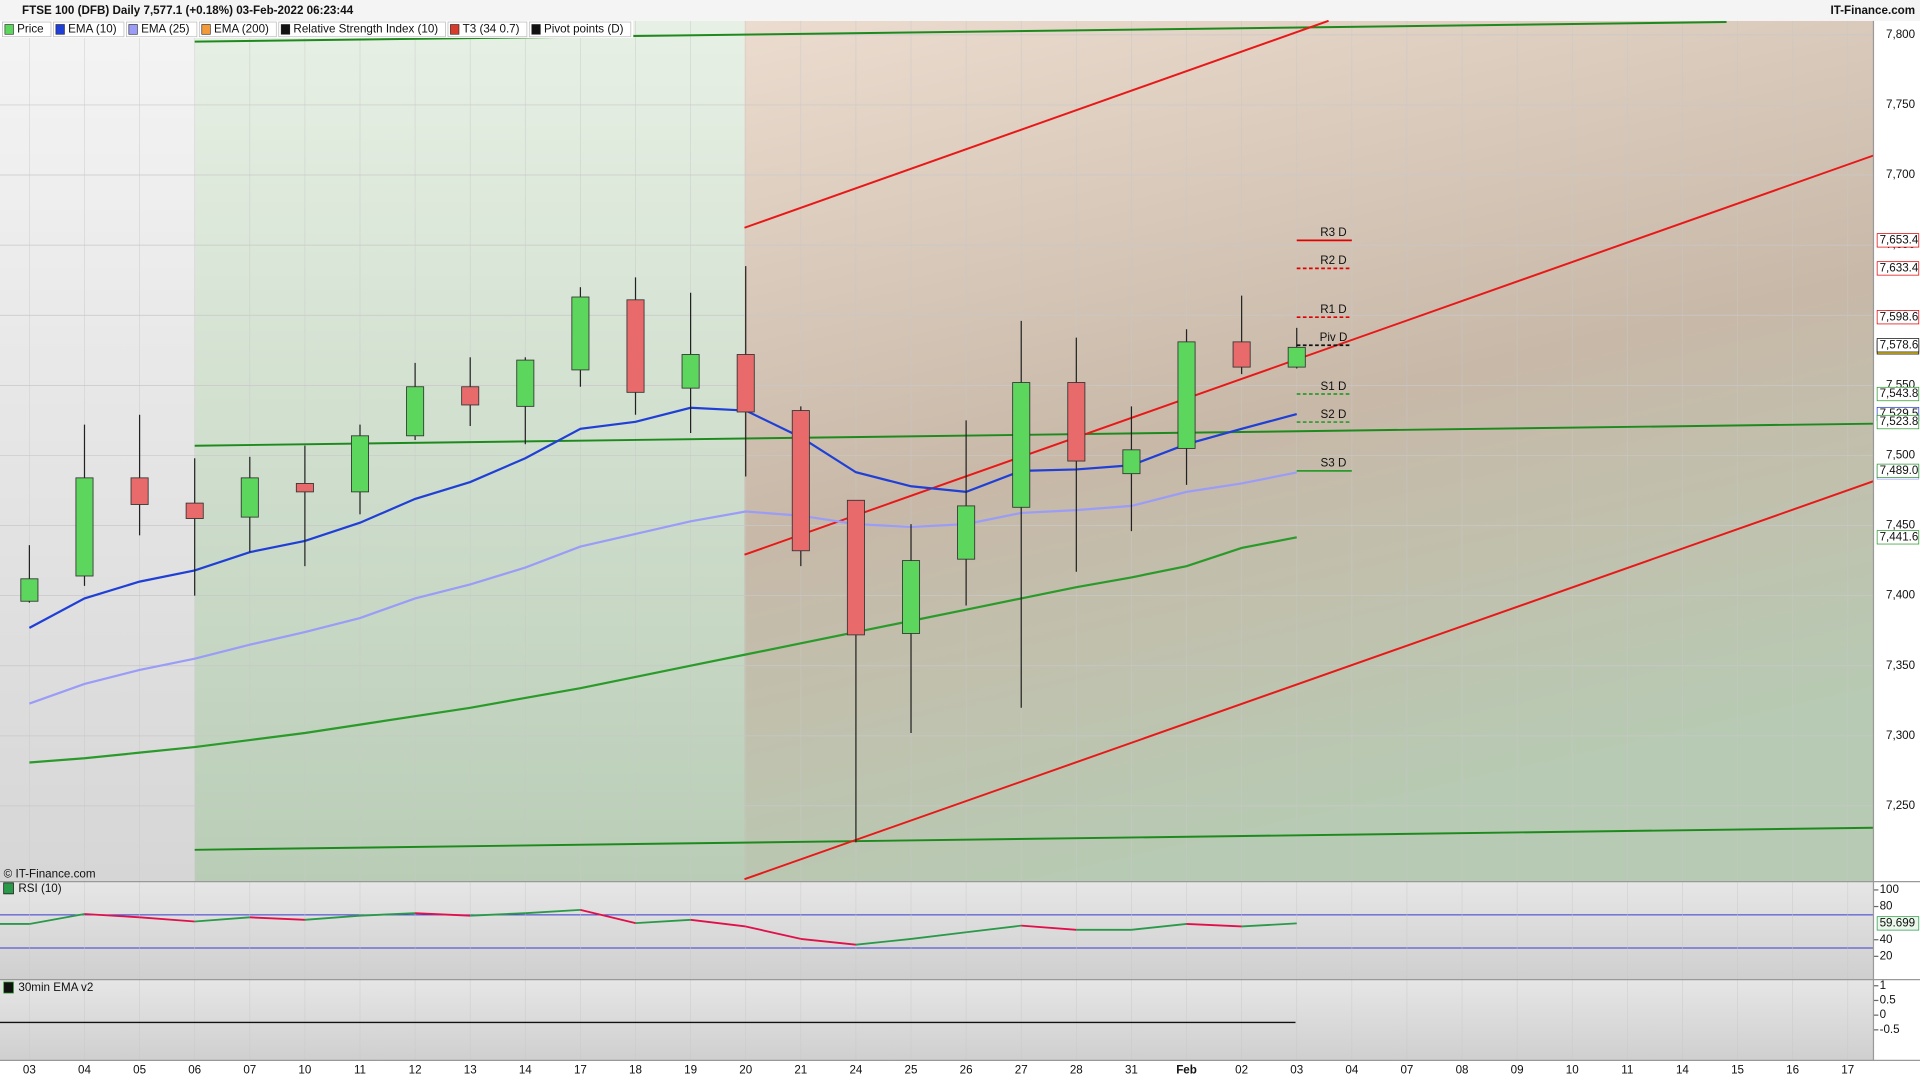 The image size is (1920, 1085). Describe the element at coordinates (1021, 1069) in the screenshot. I see `x-tick-label: 27` at that location.